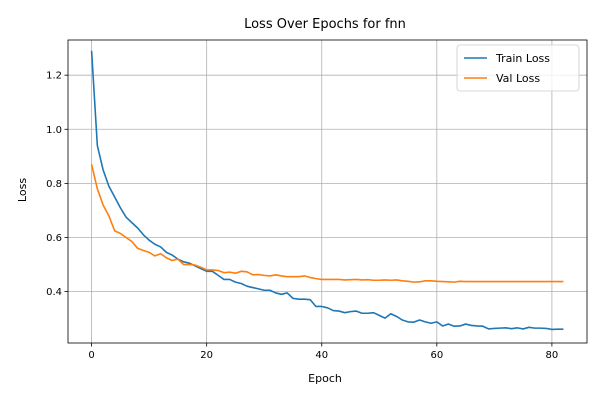  I want to click on x-axis-label: Epoch, so click(325, 378).